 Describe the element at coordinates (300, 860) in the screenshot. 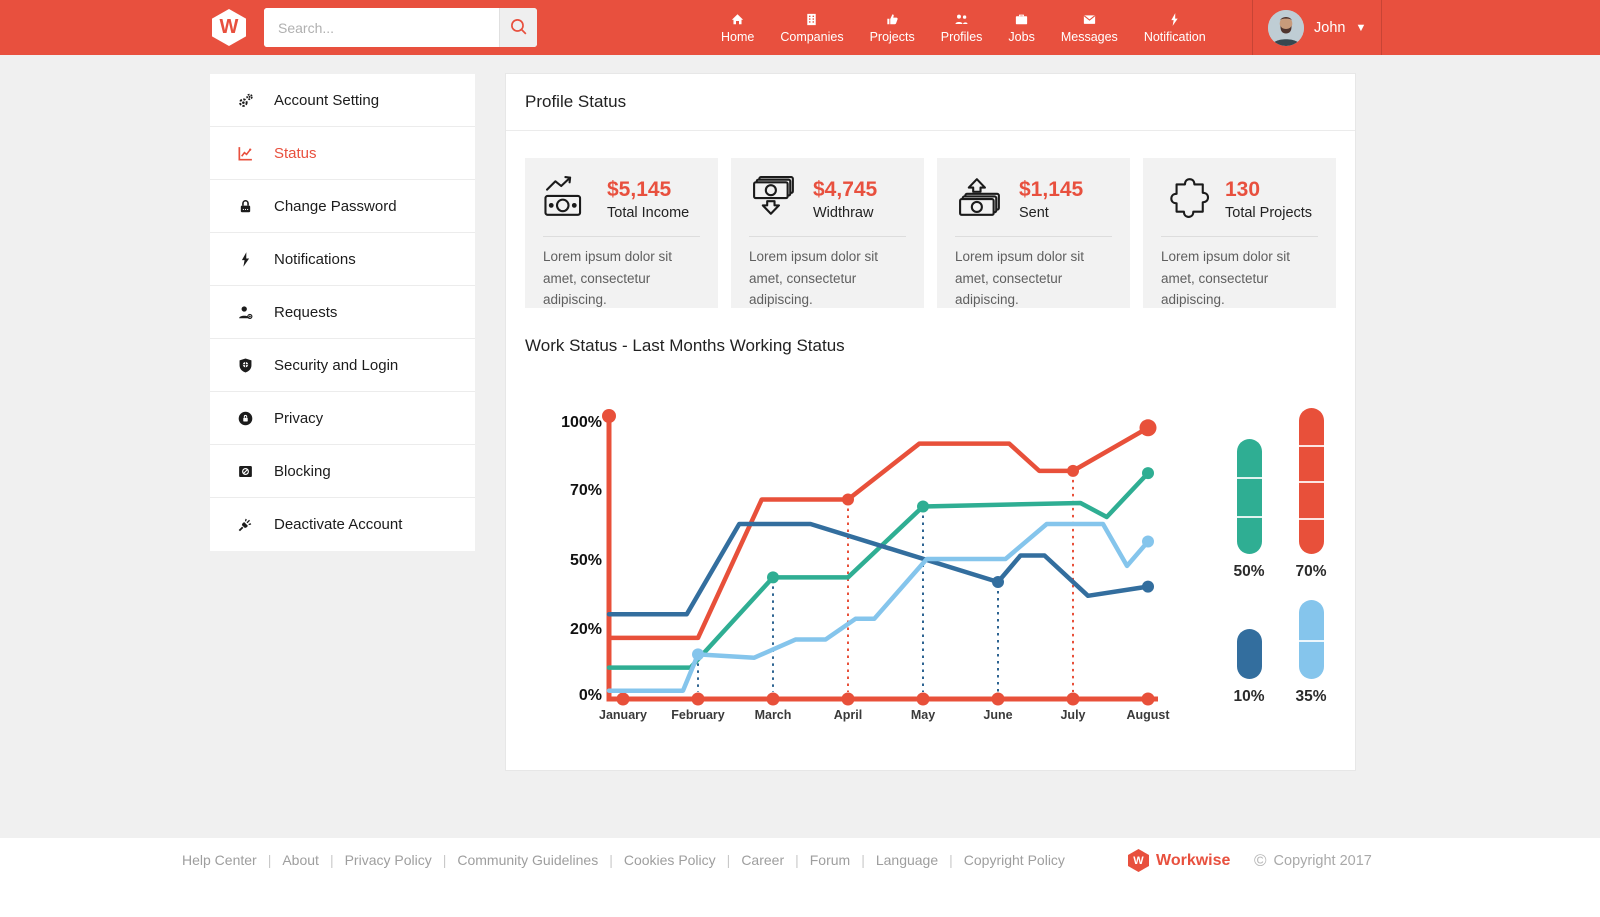

I see `footer-link-about: About` at that location.